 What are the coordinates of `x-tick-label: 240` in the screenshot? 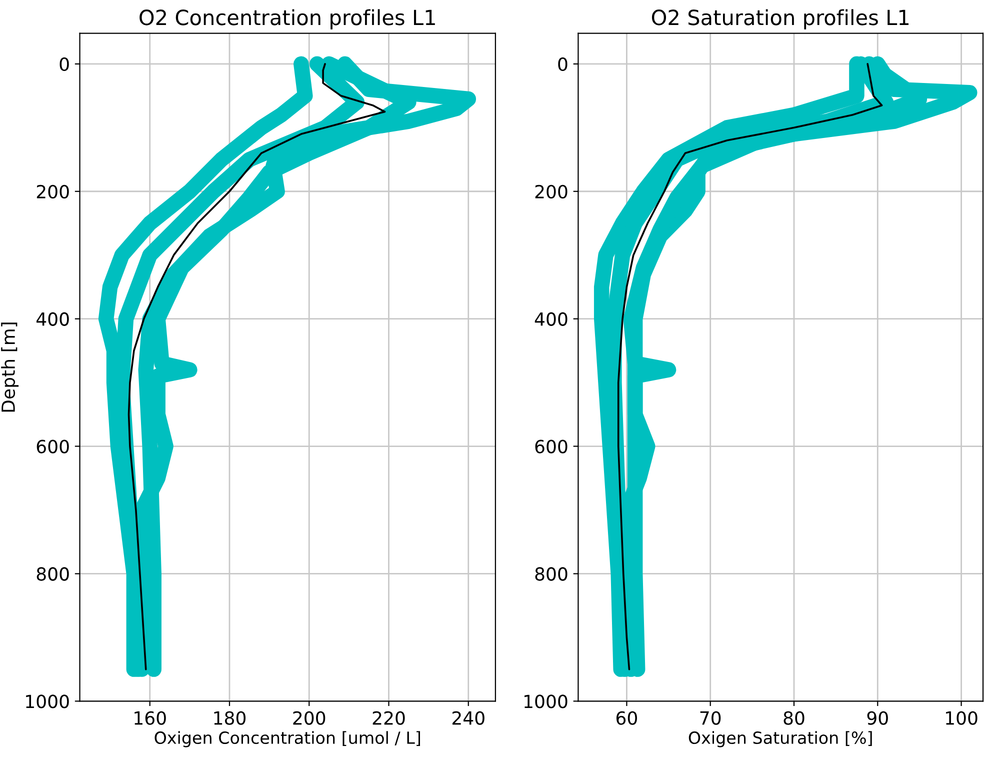 It's located at (468, 718).